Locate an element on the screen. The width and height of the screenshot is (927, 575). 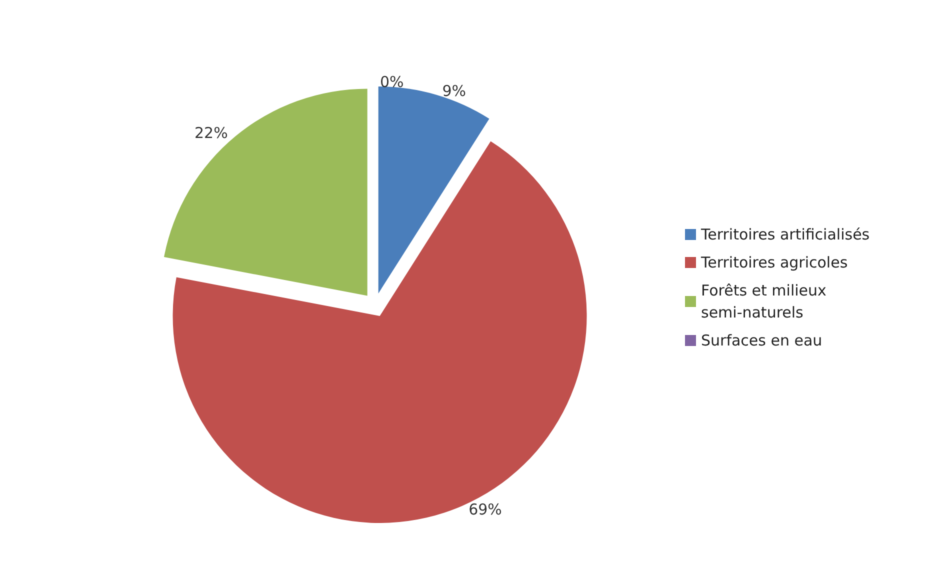
text: 0% is located at coordinates (392, 82).